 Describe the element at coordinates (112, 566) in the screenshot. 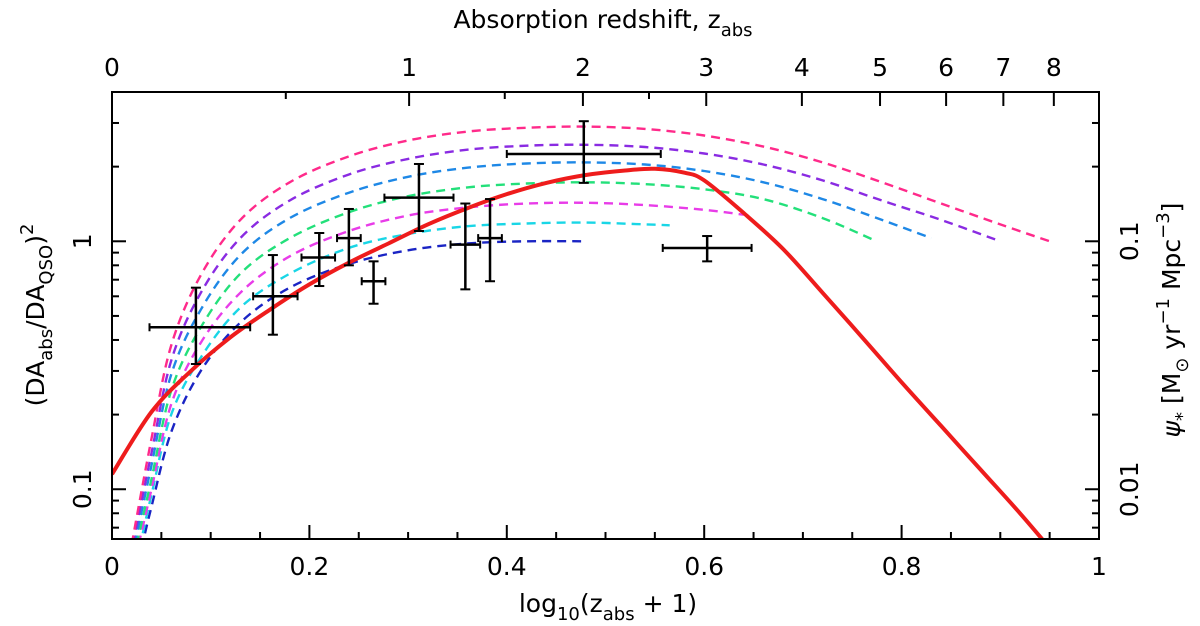

I see `x-tick-label: 0` at that location.